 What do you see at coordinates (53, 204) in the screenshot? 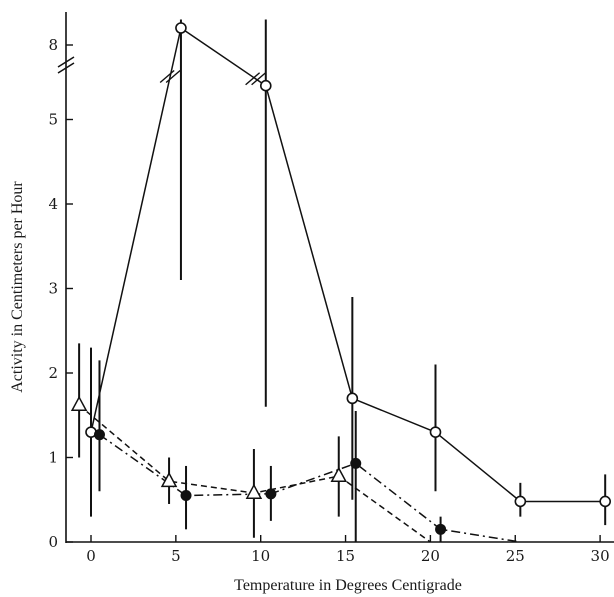
I see `y-tick-label: 4` at bounding box center [53, 204].